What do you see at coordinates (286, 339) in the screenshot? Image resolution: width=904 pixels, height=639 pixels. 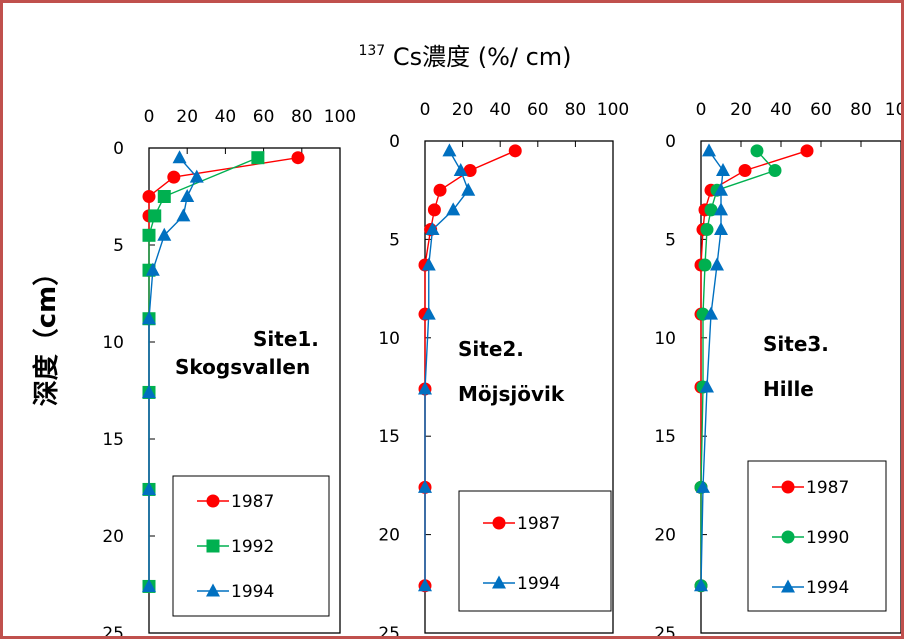 I see `site-label-line1: Site1.` at bounding box center [286, 339].